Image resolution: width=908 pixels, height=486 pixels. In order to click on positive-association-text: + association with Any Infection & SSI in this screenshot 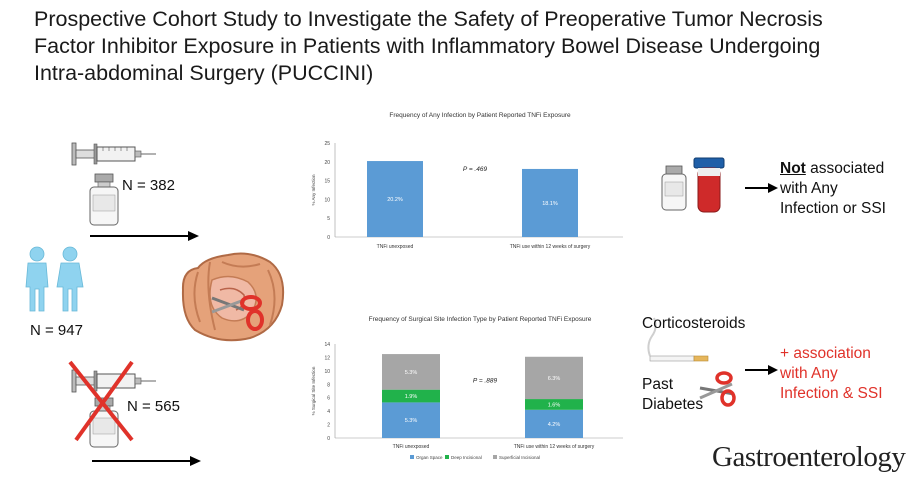, I will do `click(831, 374)`.